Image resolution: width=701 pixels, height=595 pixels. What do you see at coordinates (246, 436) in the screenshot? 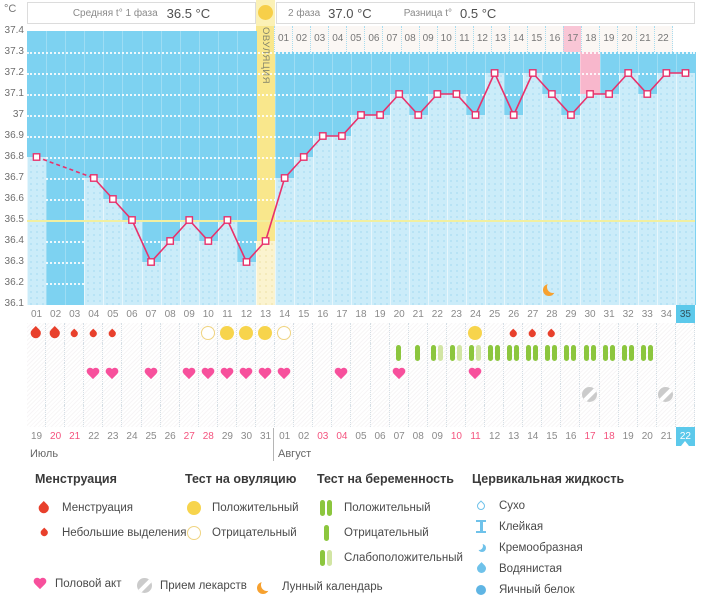
I see `calendar-date-row-cell: 30` at bounding box center [246, 436].